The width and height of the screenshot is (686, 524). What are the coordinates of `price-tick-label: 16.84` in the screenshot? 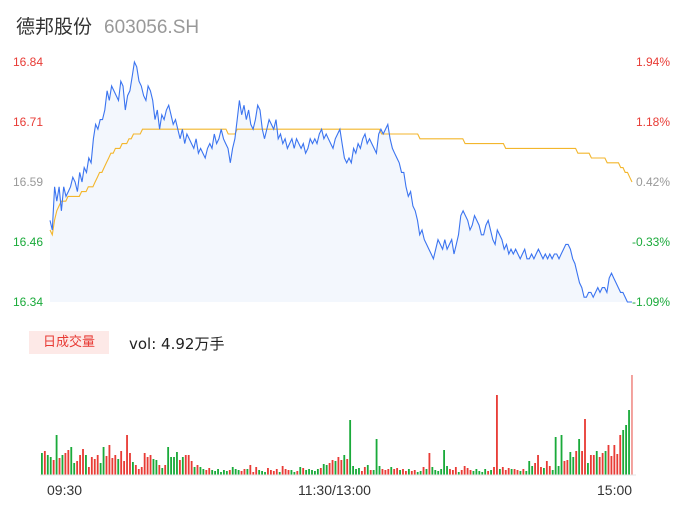 It's located at (28, 62).